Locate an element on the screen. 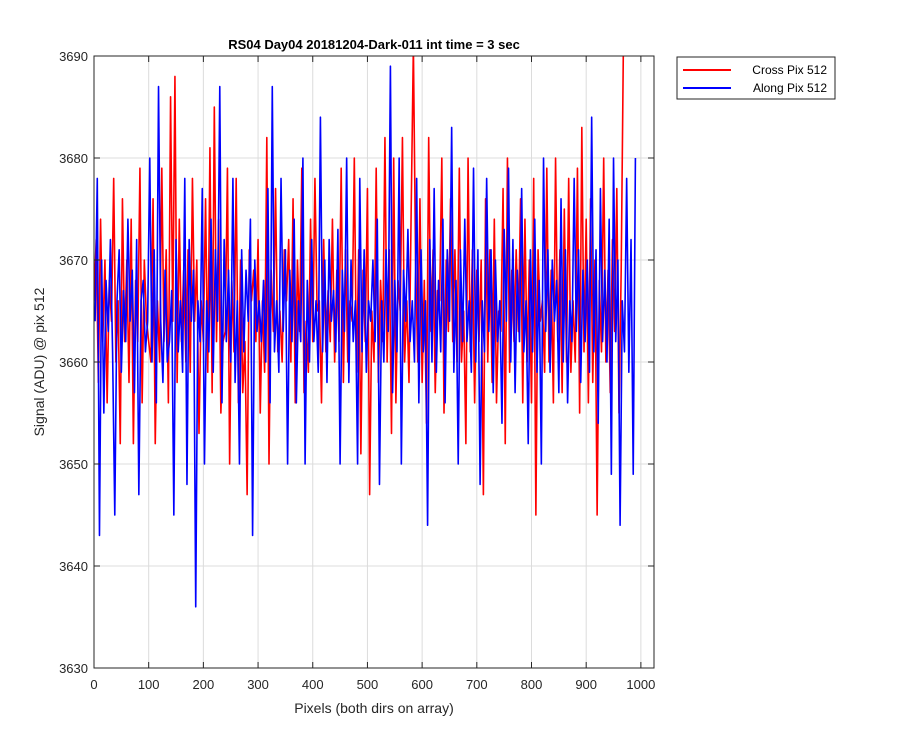  legend-label-cross-pix: Cross Pix 512 is located at coordinates (789, 70).